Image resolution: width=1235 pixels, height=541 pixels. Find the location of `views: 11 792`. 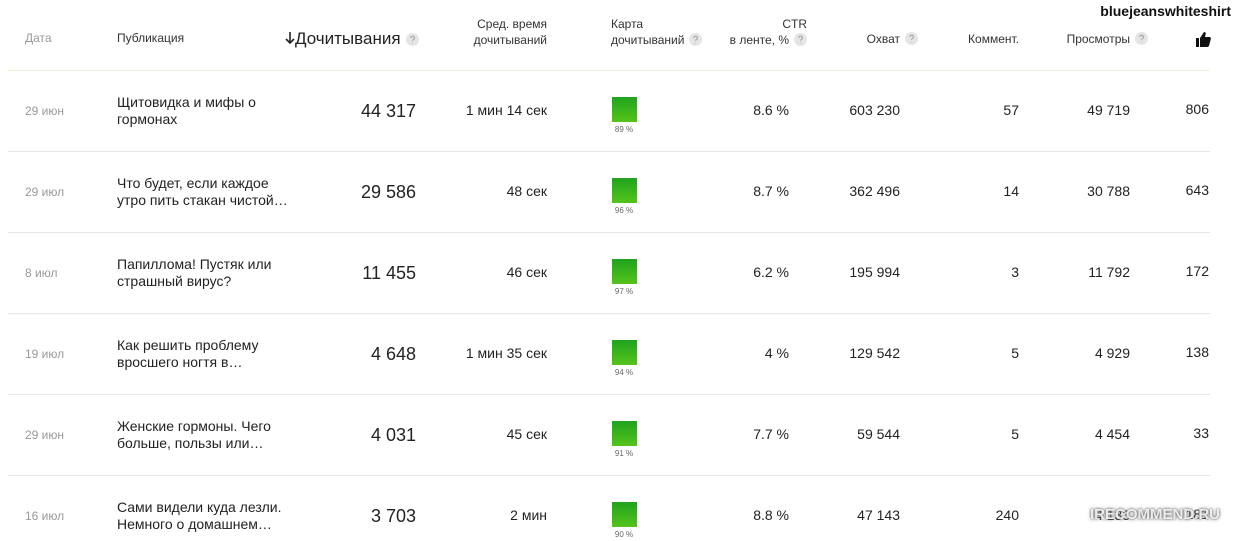

views: 11 792 is located at coordinates (1109, 272).